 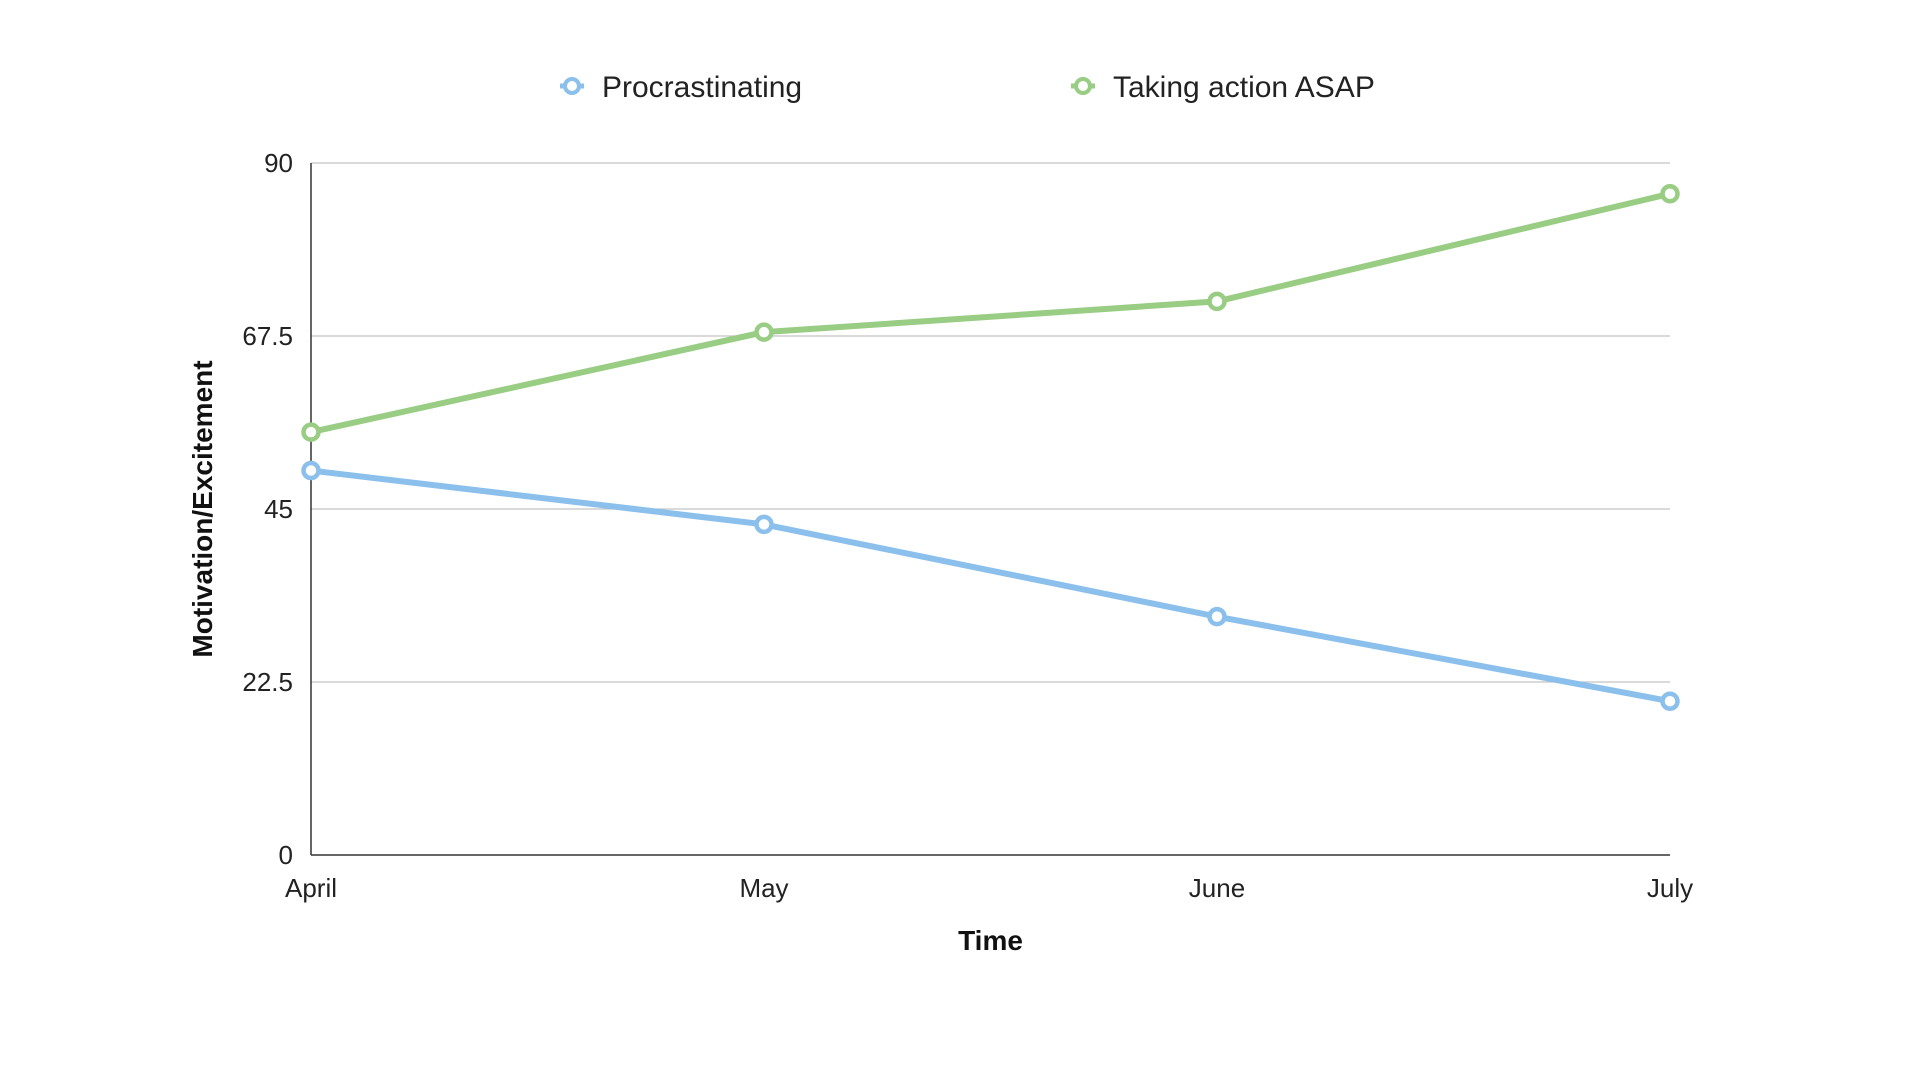 What do you see at coordinates (286, 855) in the screenshot?
I see `y-tick-label-0: 0` at bounding box center [286, 855].